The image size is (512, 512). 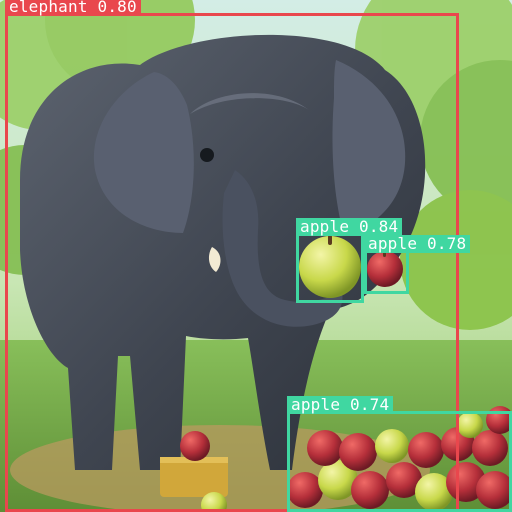 I want to click on apples-trunk, so click(x=351, y=266).